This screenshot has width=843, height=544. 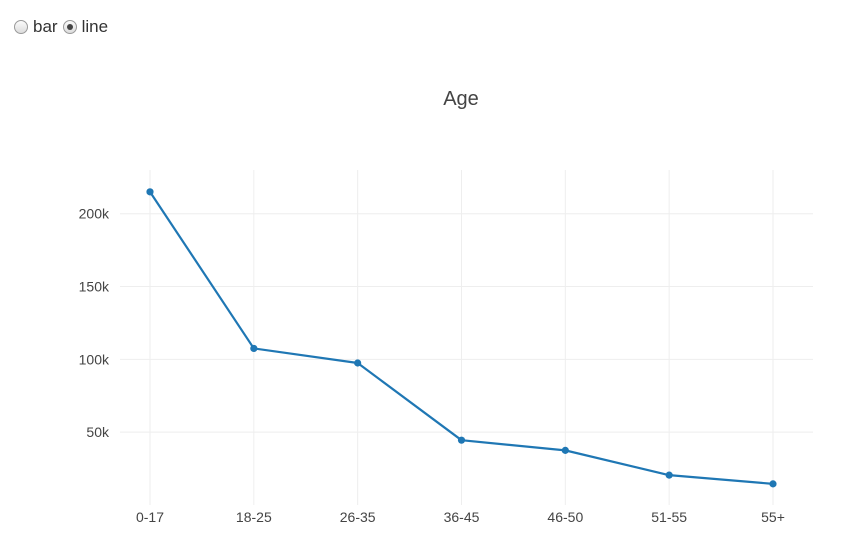 I want to click on y-tick-label: 100k, so click(x=94, y=359).